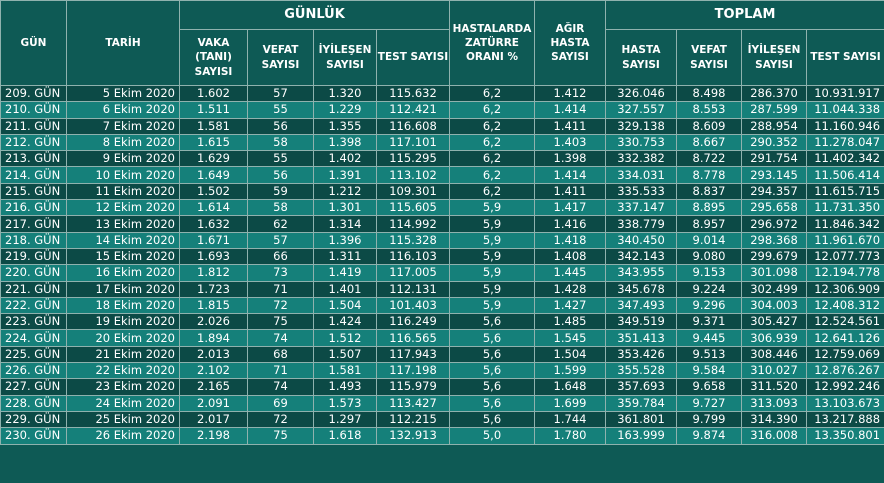  I want to click on cell-total-patients: 353.426, so click(641, 354).